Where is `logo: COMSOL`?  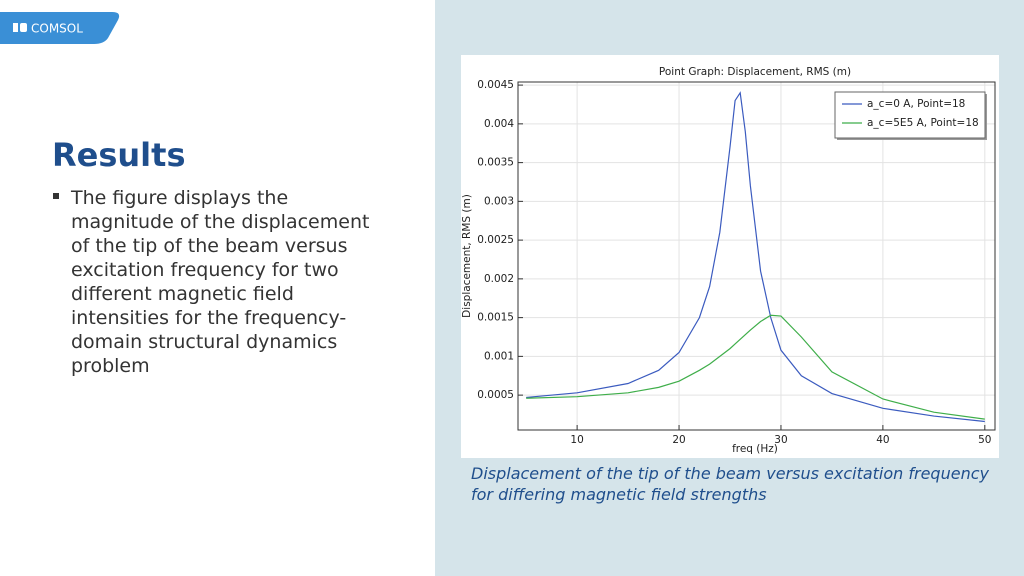 logo: COMSOL is located at coordinates (60, 28).